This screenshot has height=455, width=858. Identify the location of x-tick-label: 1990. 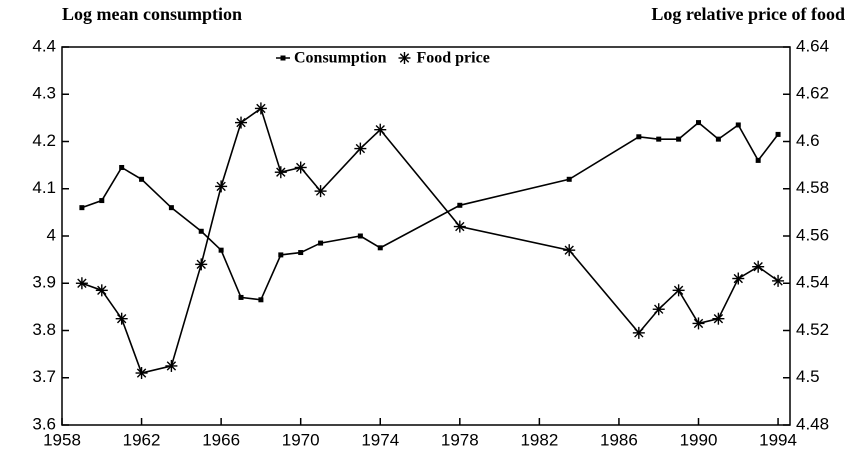
(699, 439).